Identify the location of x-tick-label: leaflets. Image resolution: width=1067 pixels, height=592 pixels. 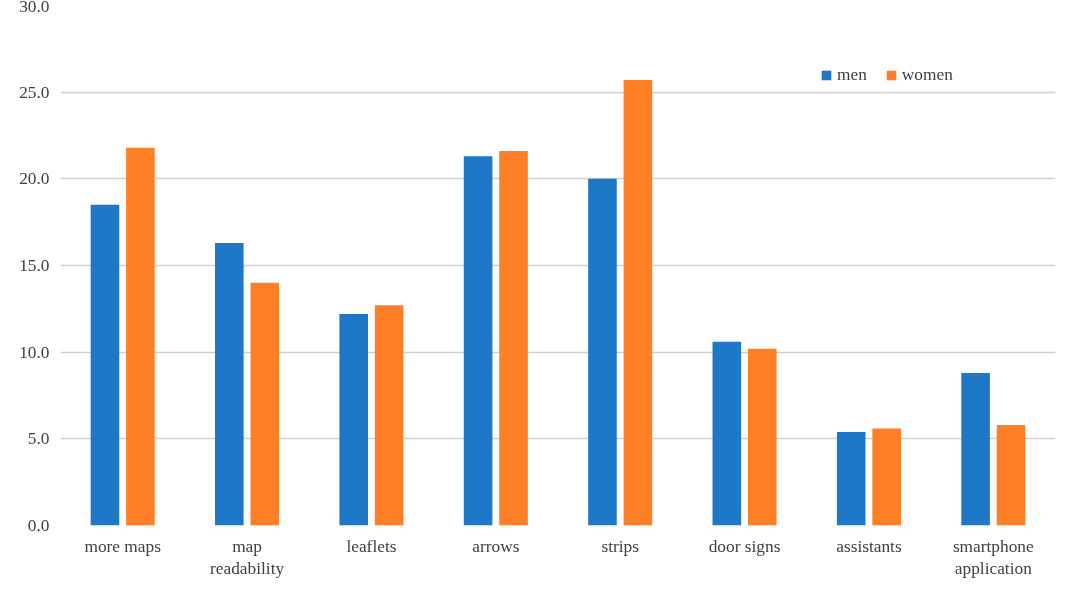
(371, 546).